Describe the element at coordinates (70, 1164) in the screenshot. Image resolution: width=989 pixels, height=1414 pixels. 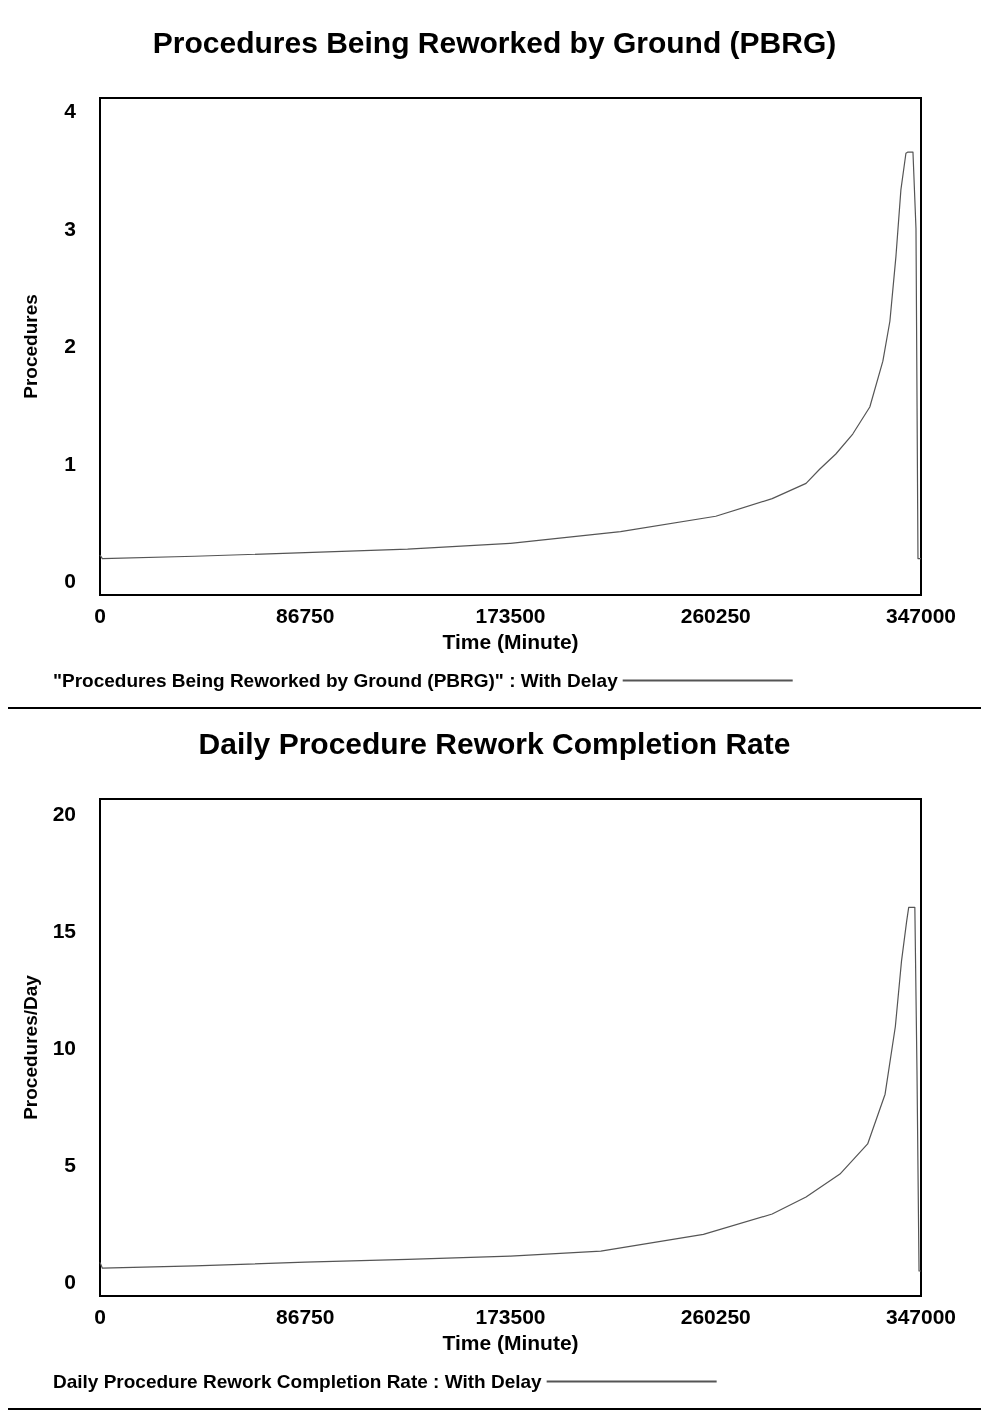
I see `y-tick-label: 5` at that location.